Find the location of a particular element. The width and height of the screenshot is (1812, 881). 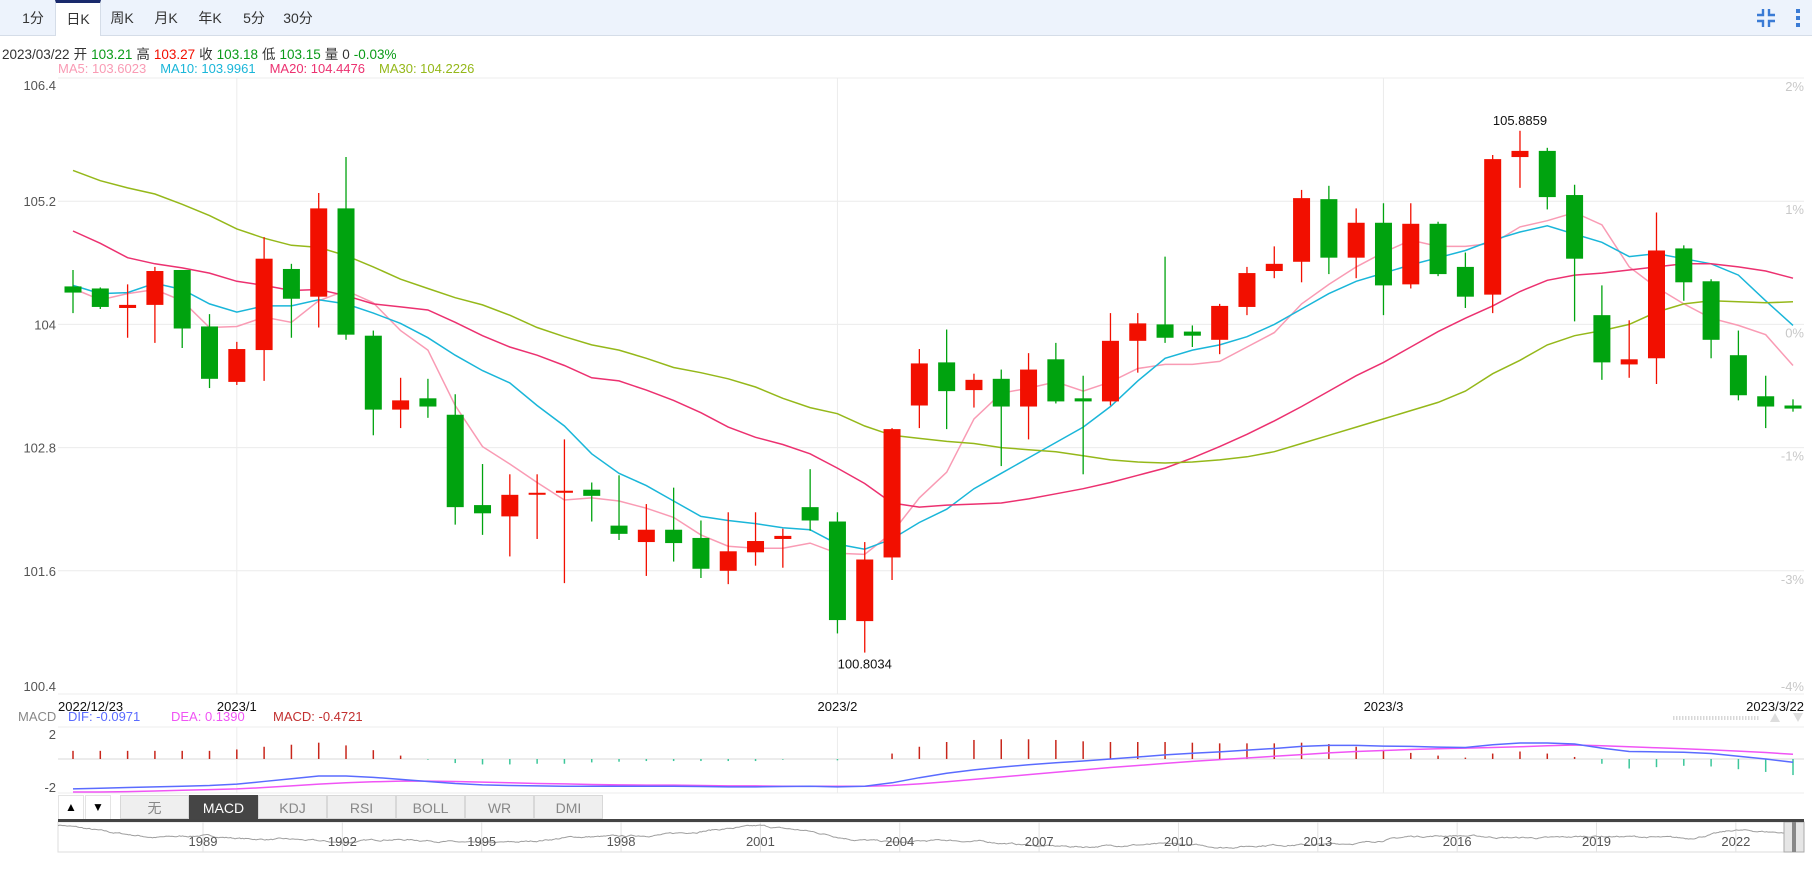

navigator-year-label: 1995 is located at coordinates (481, 841).